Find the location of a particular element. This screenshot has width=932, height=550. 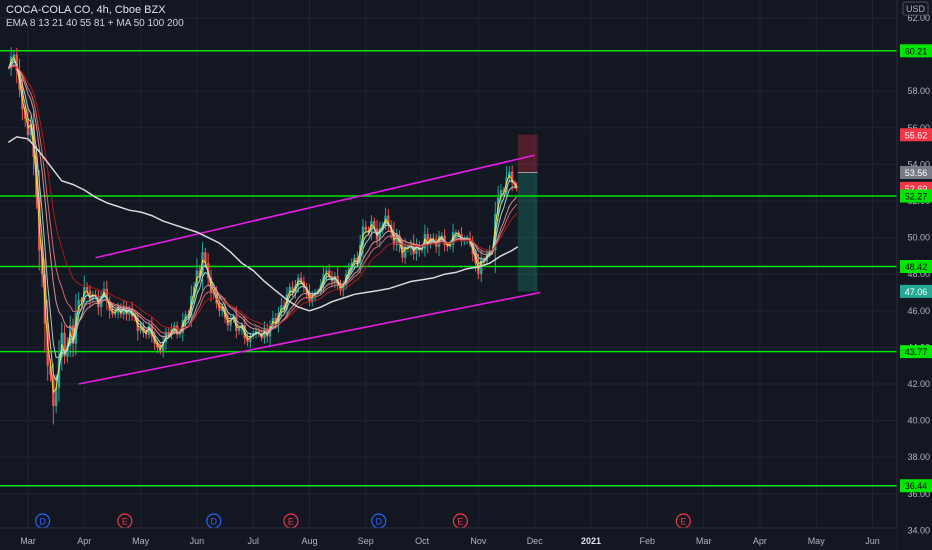

x-tick-label: Sep is located at coordinates (366, 541).